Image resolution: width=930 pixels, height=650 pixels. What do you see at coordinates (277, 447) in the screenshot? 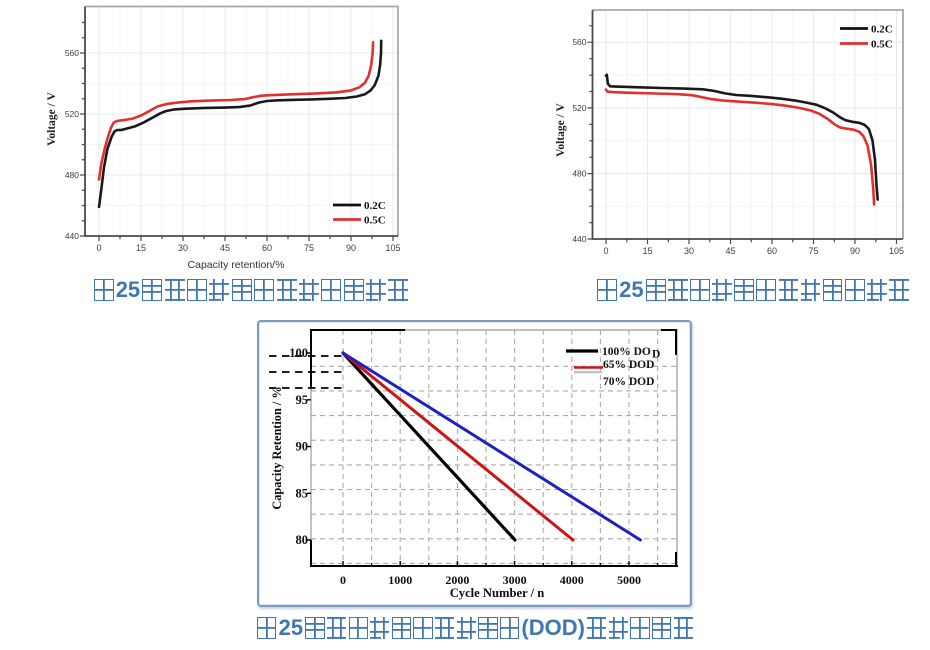
I see `svg-text: Capacity Retention / %` at bounding box center [277, 447].